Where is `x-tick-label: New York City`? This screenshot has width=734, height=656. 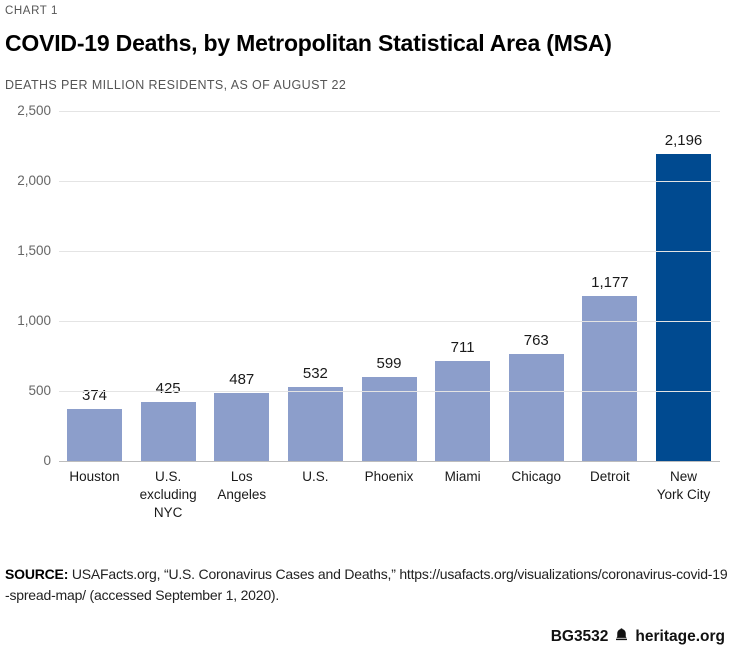 x-tick-label: New York City is located at coordinates (683, 485).